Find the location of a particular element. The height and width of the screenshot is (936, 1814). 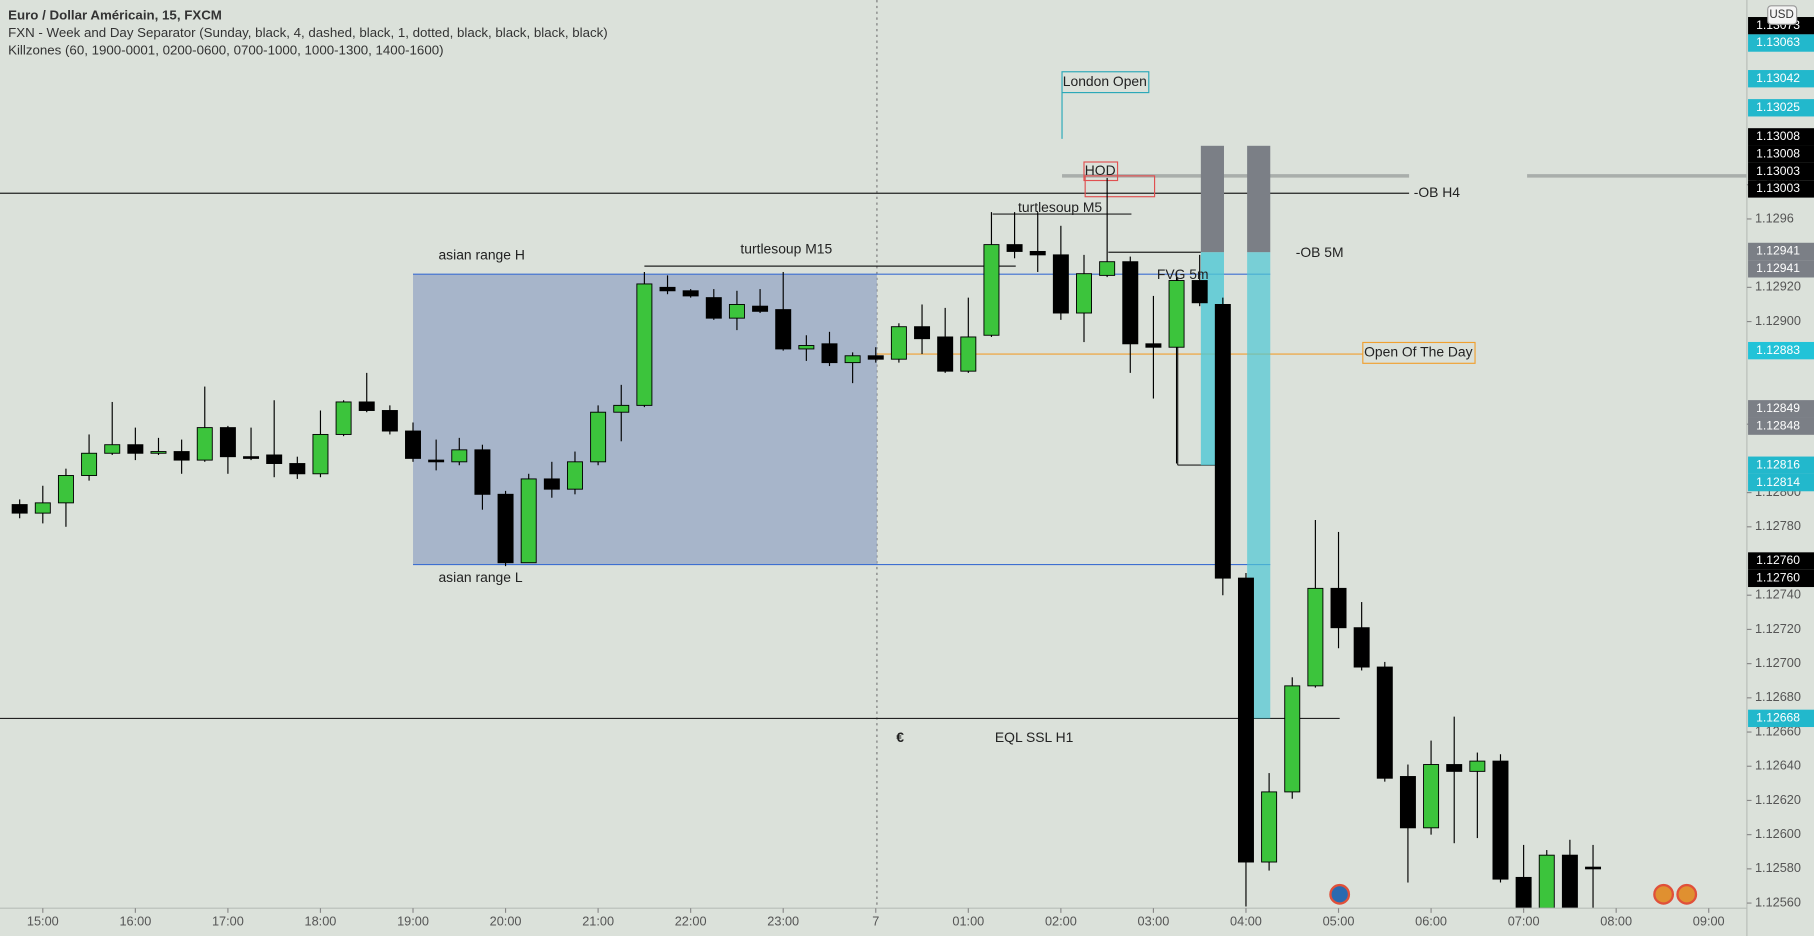

x-tick-label: 7 is located at coordinates (875, 920).